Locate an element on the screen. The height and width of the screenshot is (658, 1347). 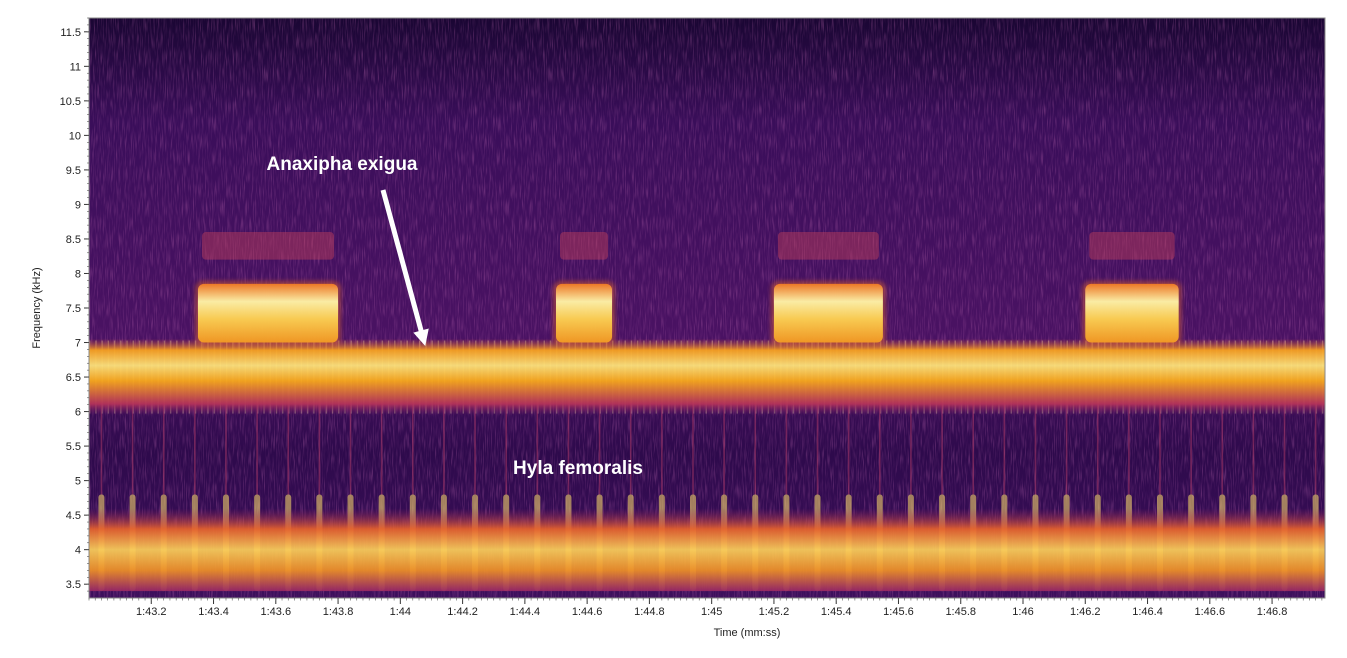
arrow-head is located at coordinates (421, 337).